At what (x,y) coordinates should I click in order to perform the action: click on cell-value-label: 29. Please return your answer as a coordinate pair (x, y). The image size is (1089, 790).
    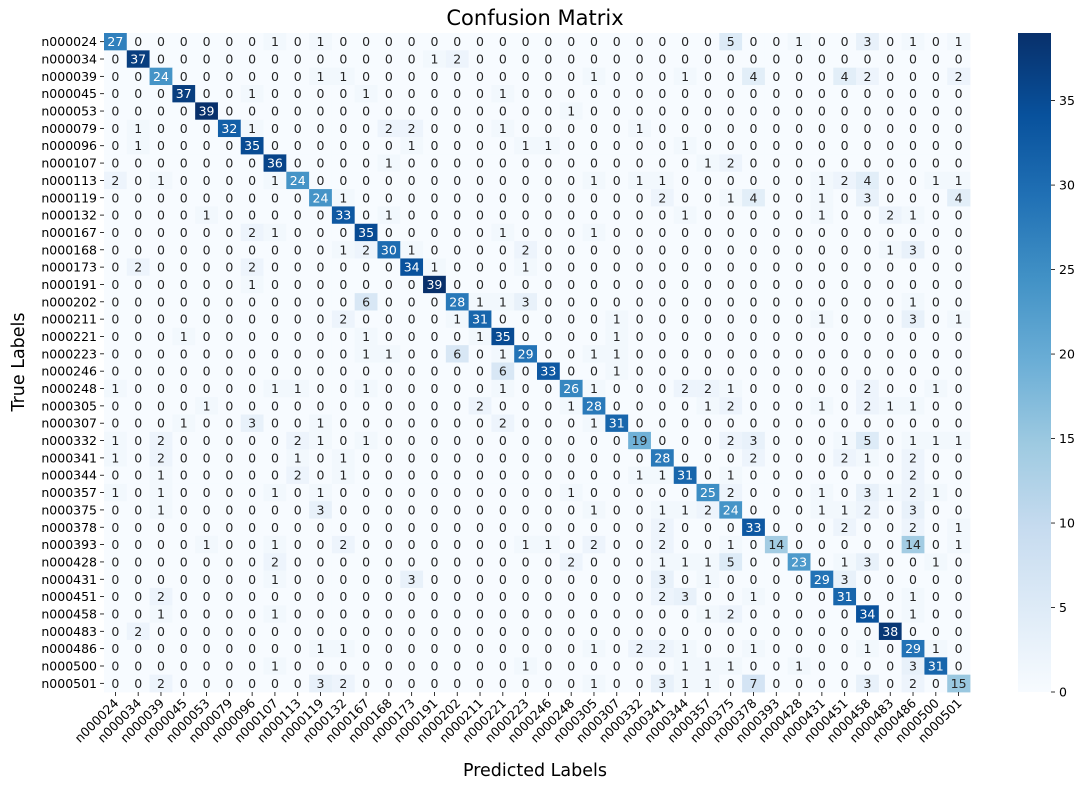
    Looking at the image, I should click on (526, 353).